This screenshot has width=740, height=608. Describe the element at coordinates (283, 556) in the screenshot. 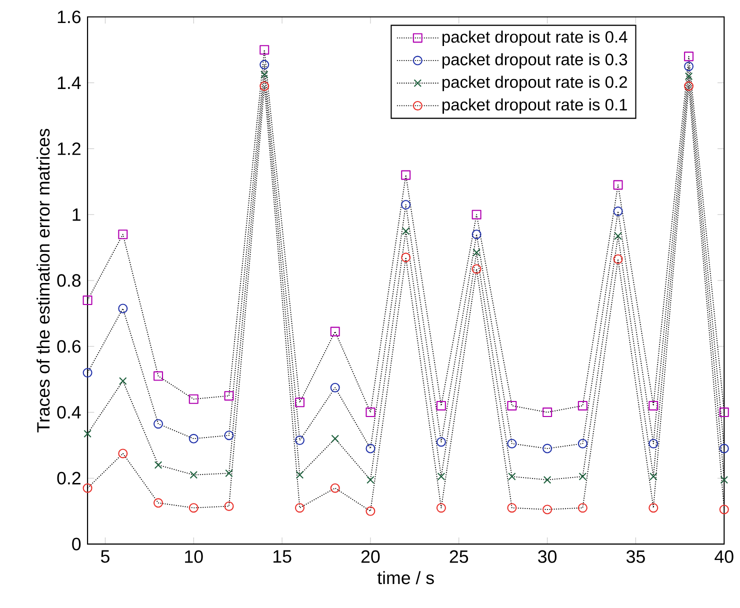

I see `x-tick-label: 15` at that location.